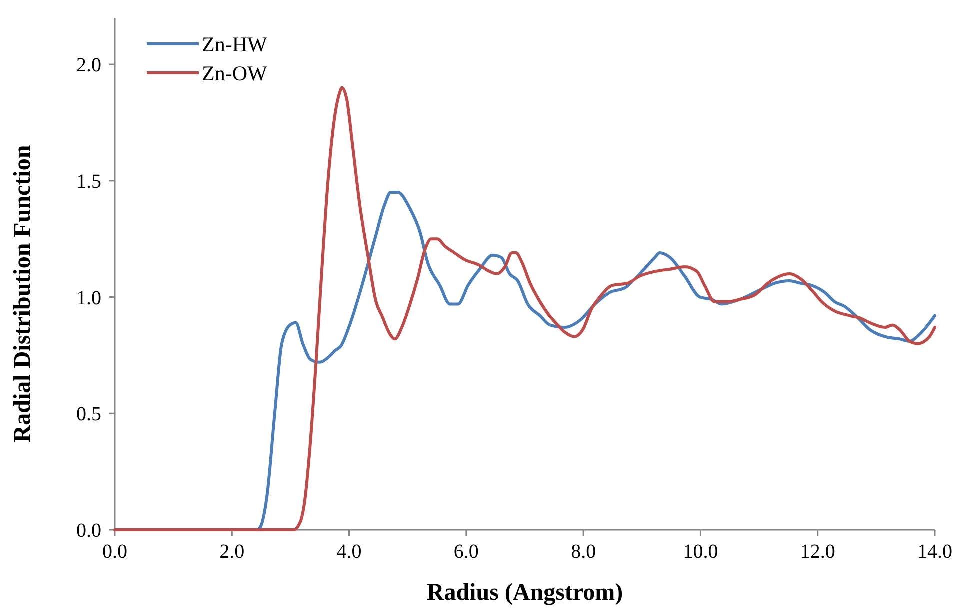 Image resolution: width=961 pixels, height=609 pixels. I want to click on y-tick-label: 1.5, so click(89, 181).